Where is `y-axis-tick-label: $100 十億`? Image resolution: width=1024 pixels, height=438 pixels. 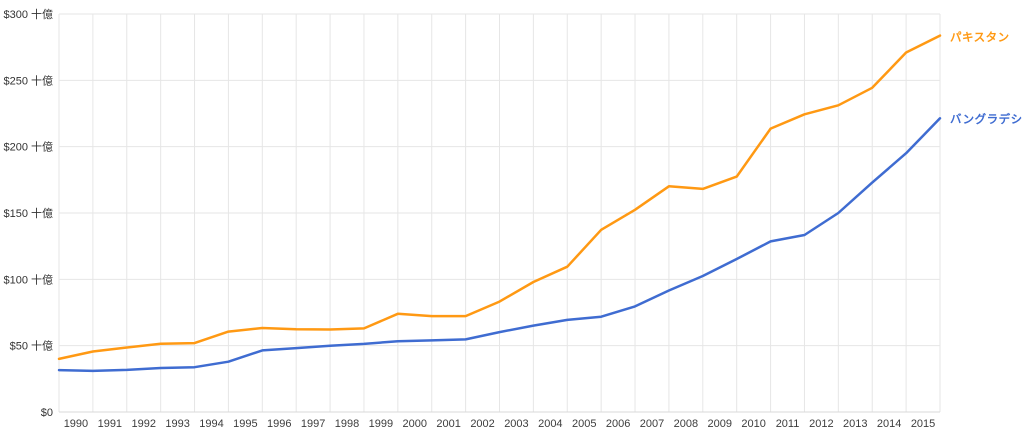 y-axis-tick-label: $100 十億 is located at coordinates (28, 279).